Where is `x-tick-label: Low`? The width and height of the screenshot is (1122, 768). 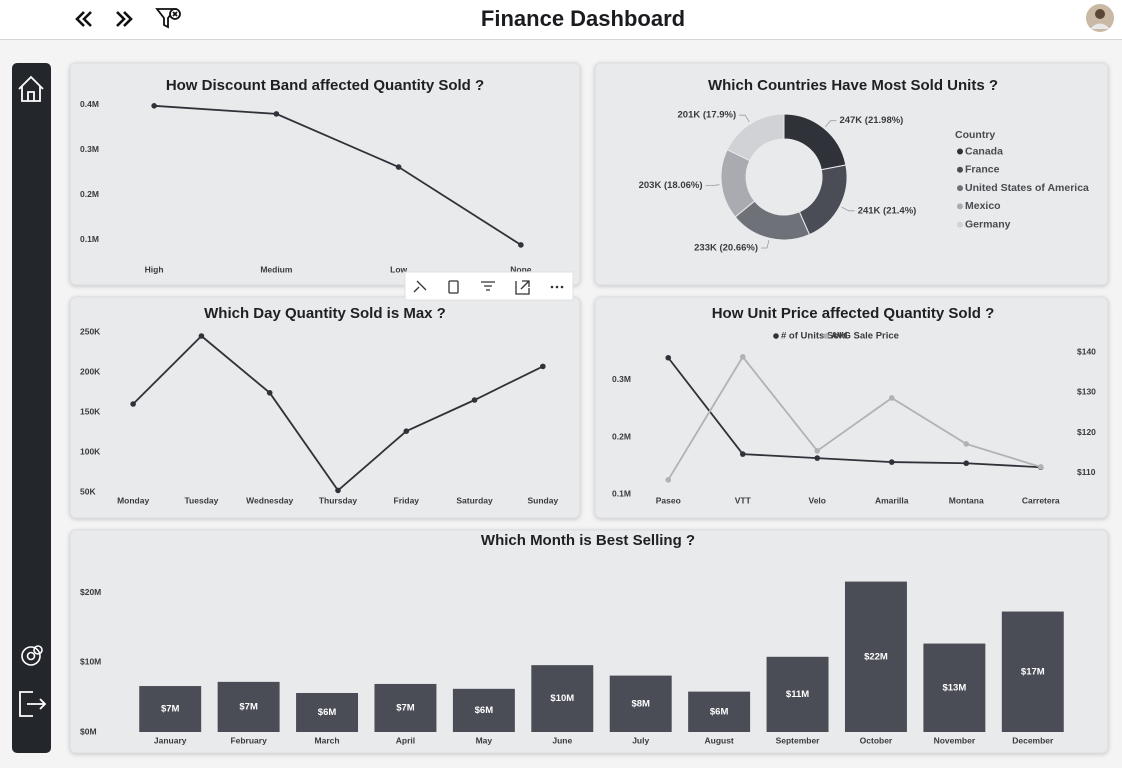
x-tick-label: Low is located at coordinates (398, 269).